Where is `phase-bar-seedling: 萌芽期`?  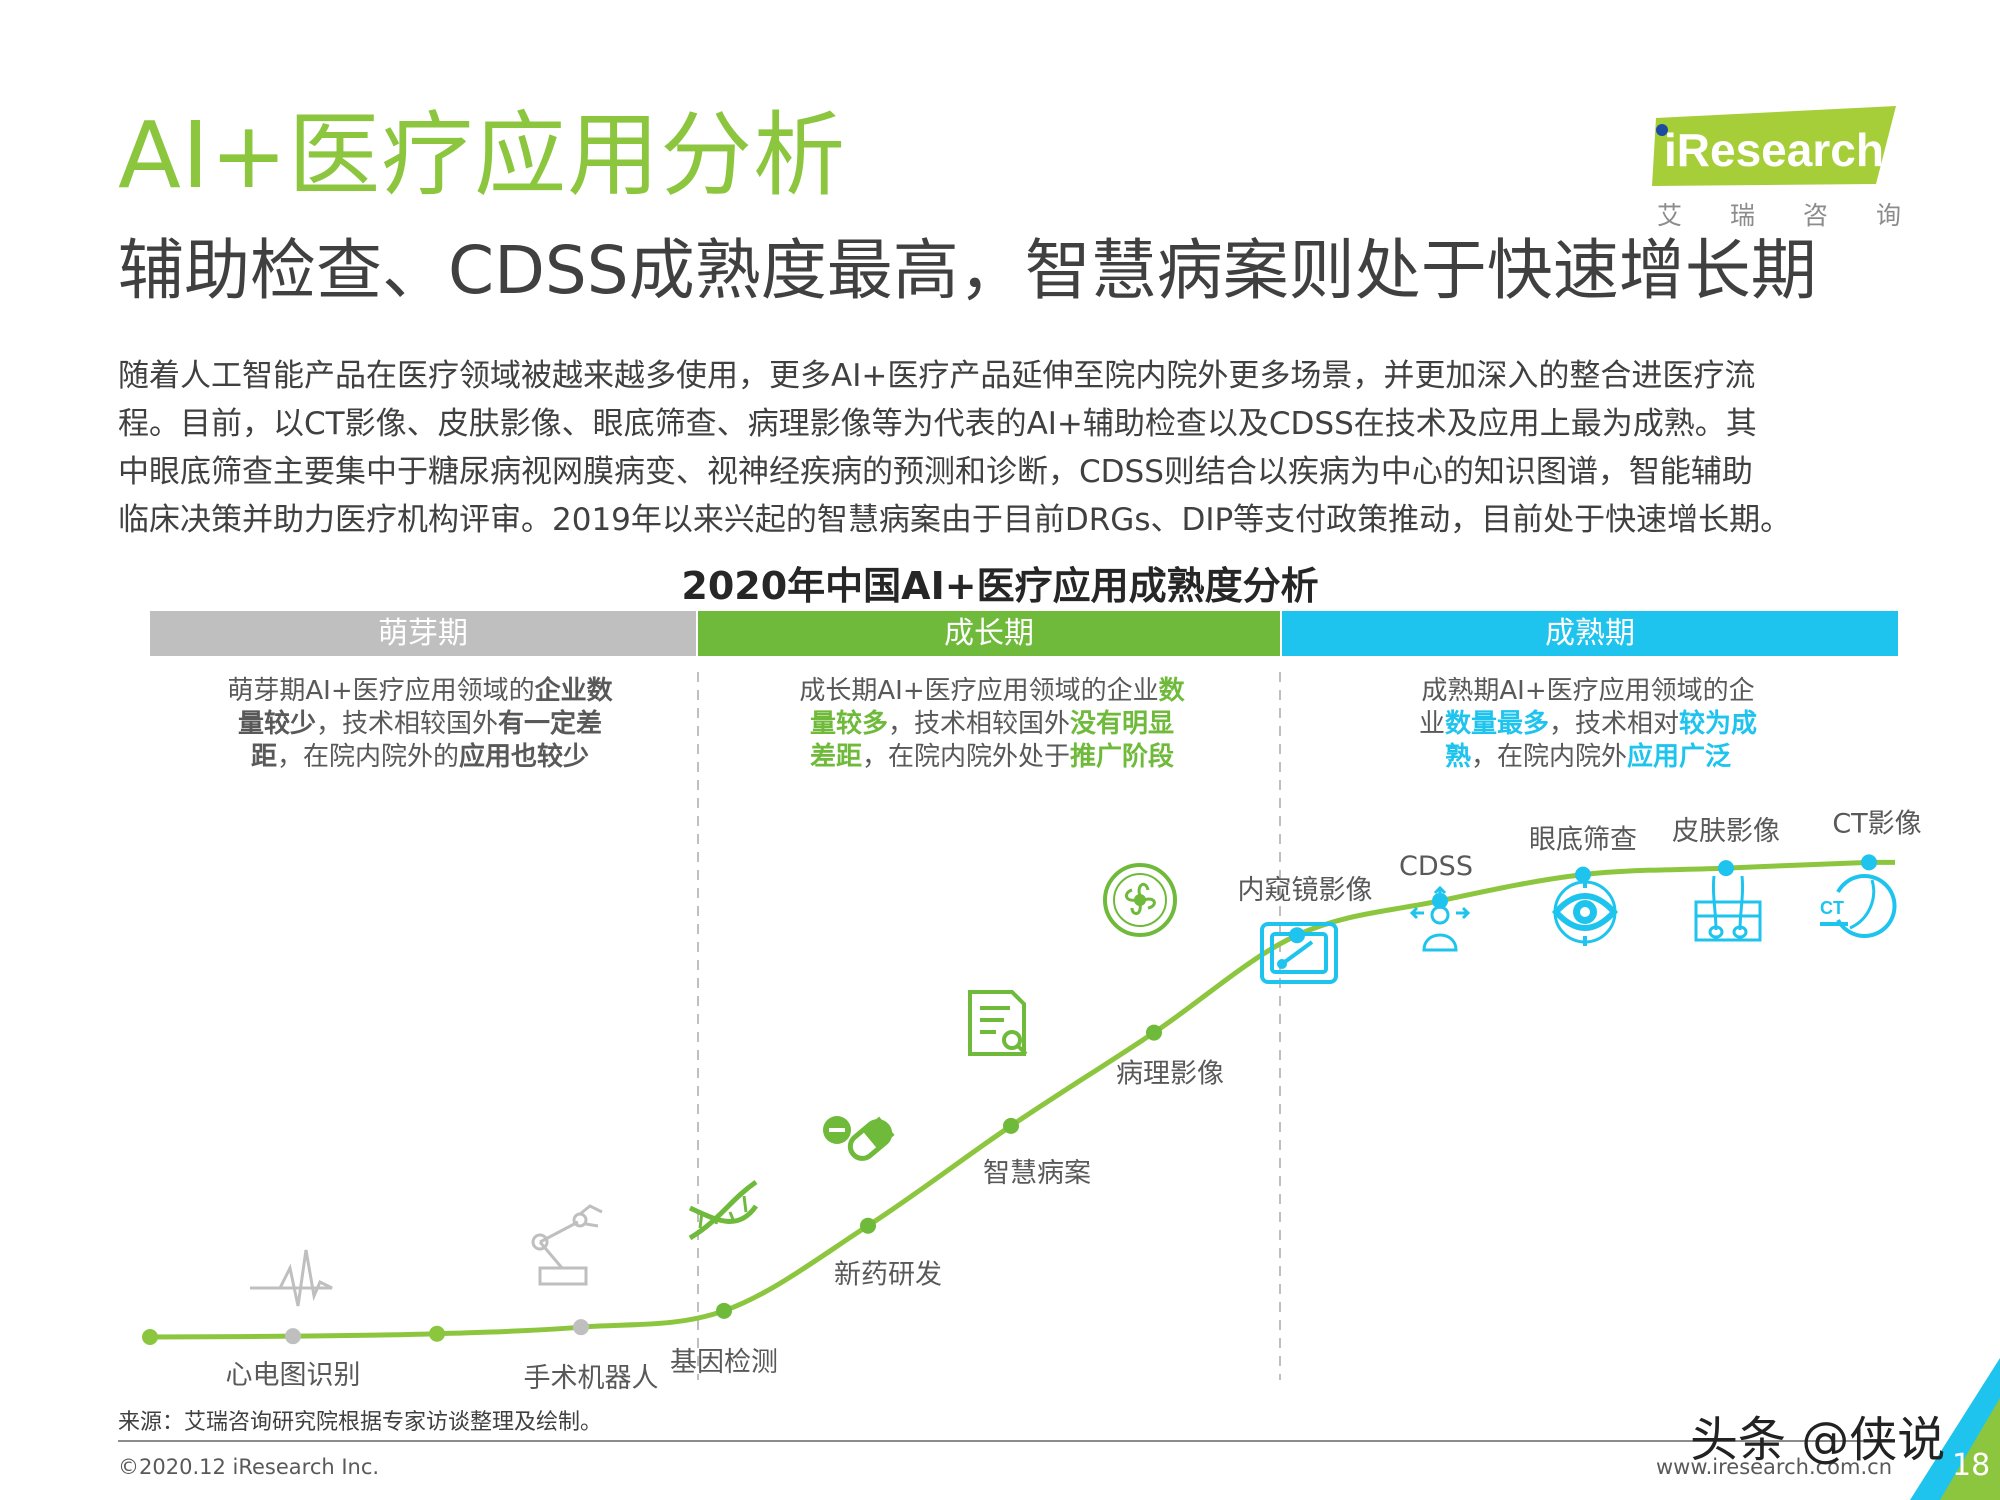
phase-bar-seedling: 萌芽期 is located at coordinates (423, 633).